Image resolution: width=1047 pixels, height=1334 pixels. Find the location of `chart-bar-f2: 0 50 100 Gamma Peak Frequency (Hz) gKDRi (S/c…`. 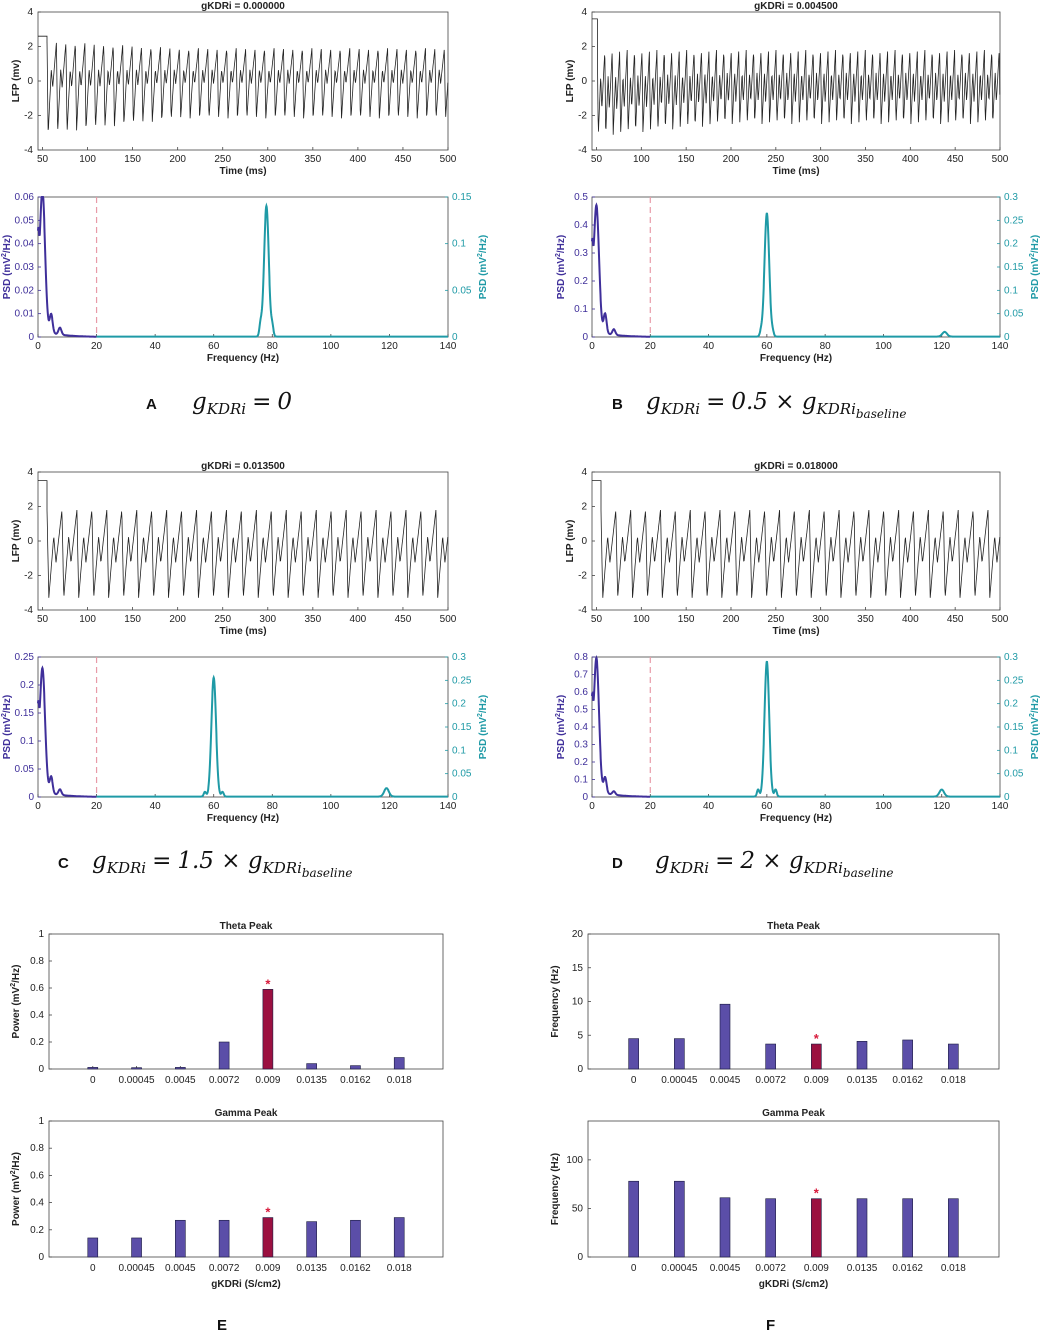

chart-bar-f2: 0 50 100 Gamma Peak Frequency (Hz) gKDRi (S/c… is located at coordinates (775, 1199).